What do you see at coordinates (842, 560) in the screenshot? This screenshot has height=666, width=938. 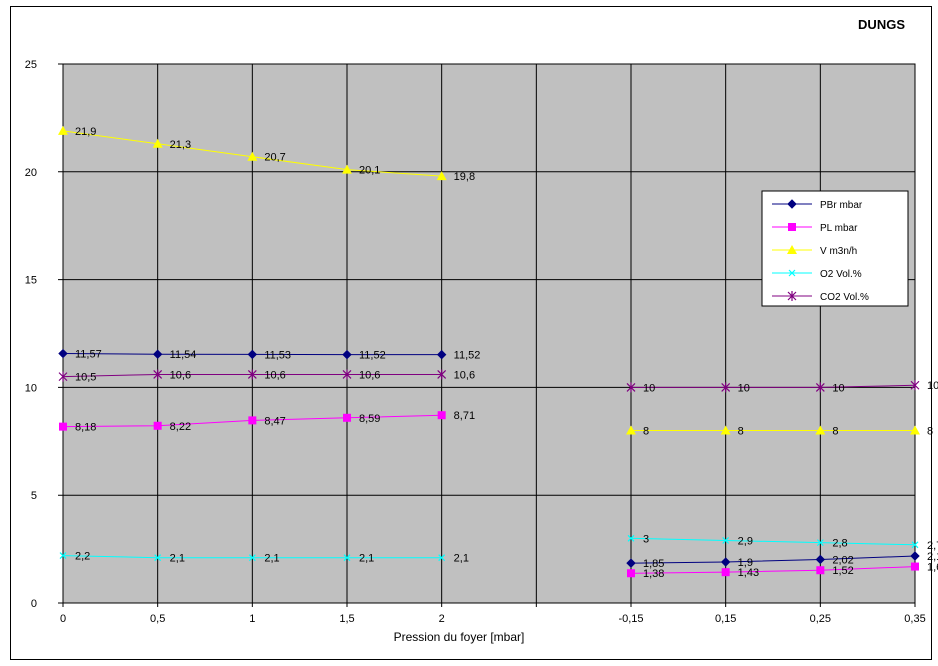 I see `data-label: 2,02` at bounding box center [842, 560].